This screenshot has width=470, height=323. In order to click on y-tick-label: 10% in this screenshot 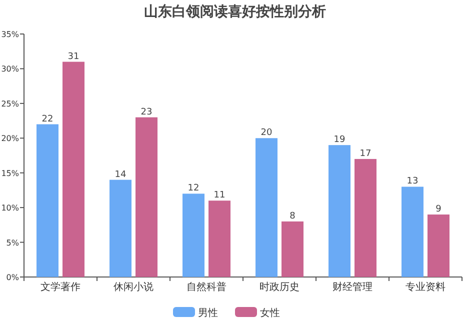, I will do `click(10, 208)`.